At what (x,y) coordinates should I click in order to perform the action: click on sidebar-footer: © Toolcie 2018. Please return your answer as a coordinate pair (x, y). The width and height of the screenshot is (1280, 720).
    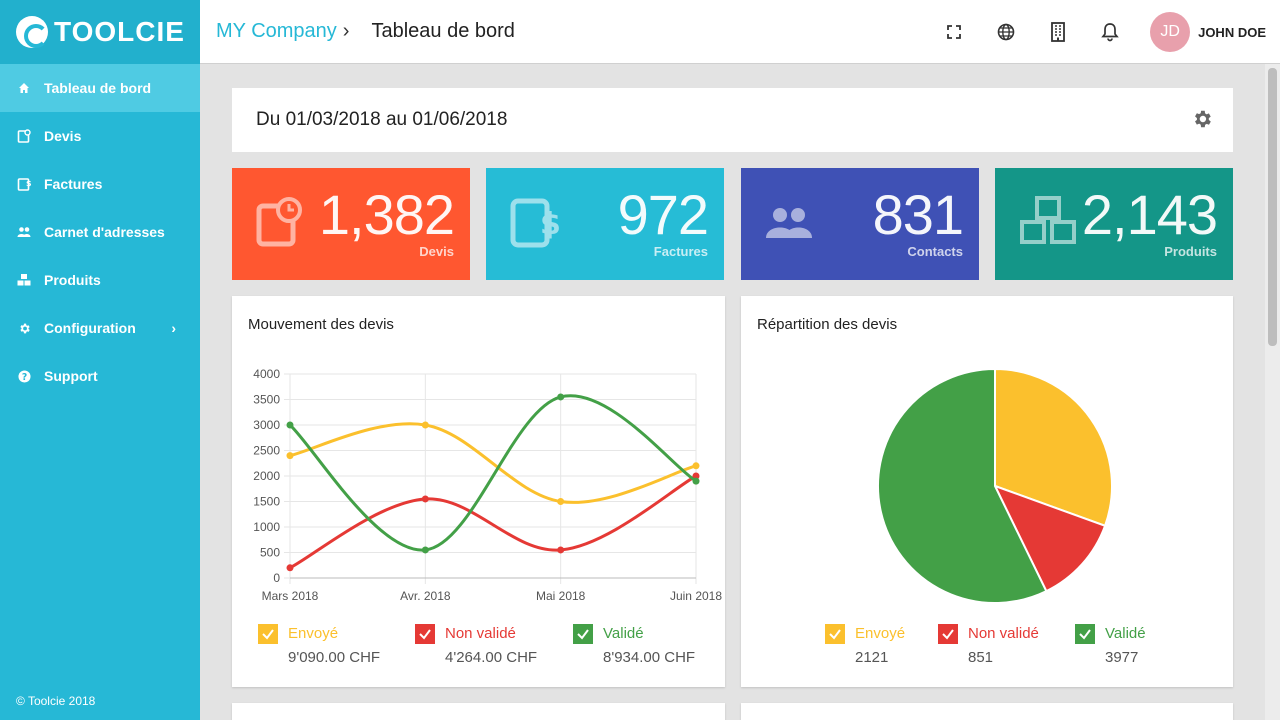
    Looking at the image, I should click on (56, 701).